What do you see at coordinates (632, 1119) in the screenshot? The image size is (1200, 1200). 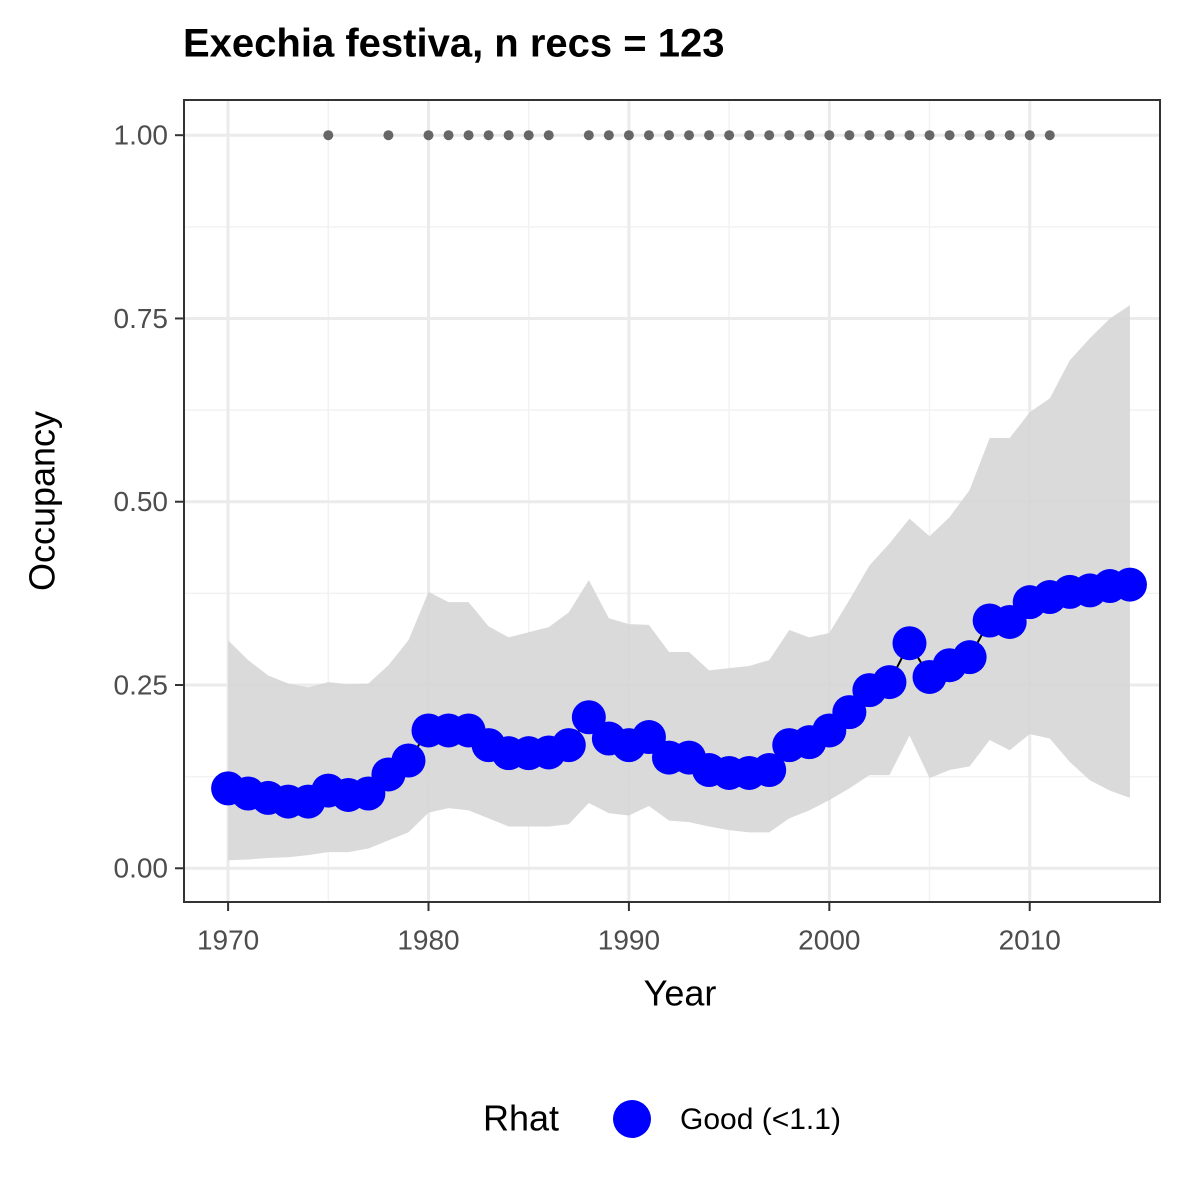 I see `legend-key` at bounding box center [632, 1119].